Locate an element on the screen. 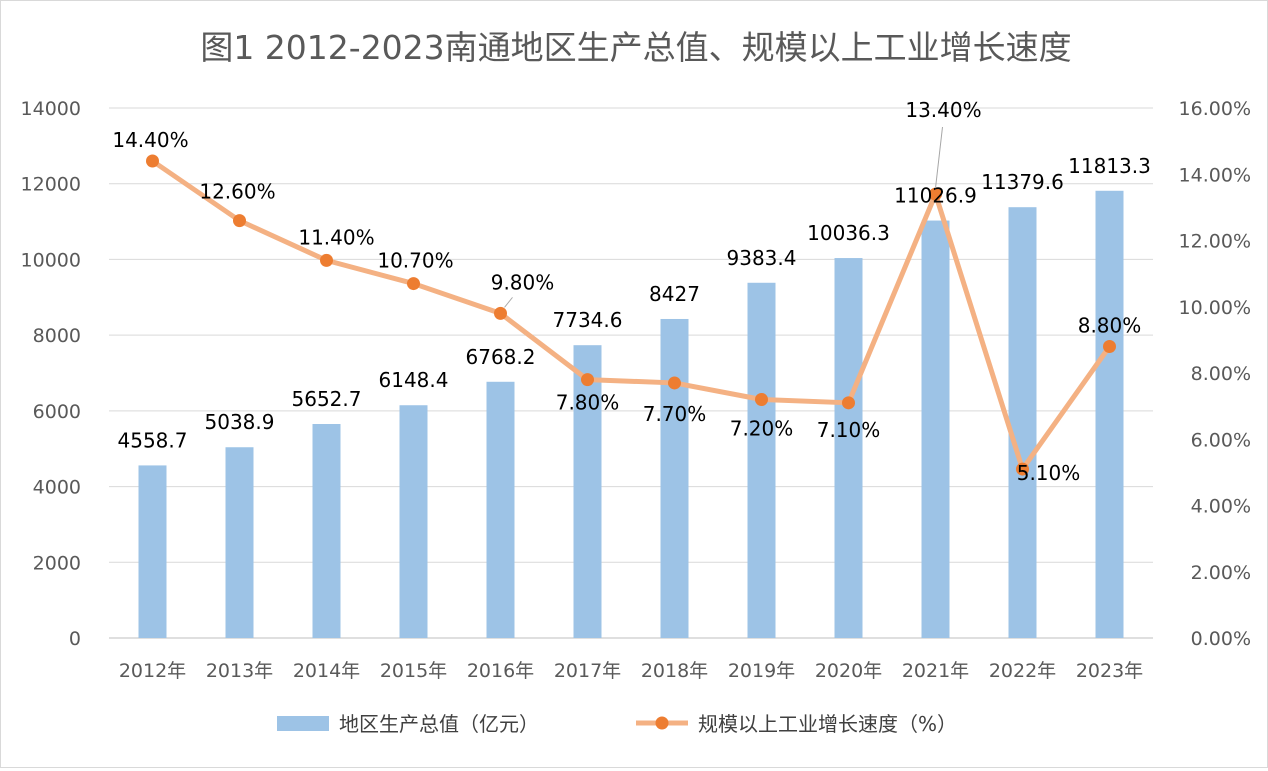 Image resolution: width=1268 pixels, height=771 pixels. growth-value-label: 14.40% is located at coordinates (150, 140).